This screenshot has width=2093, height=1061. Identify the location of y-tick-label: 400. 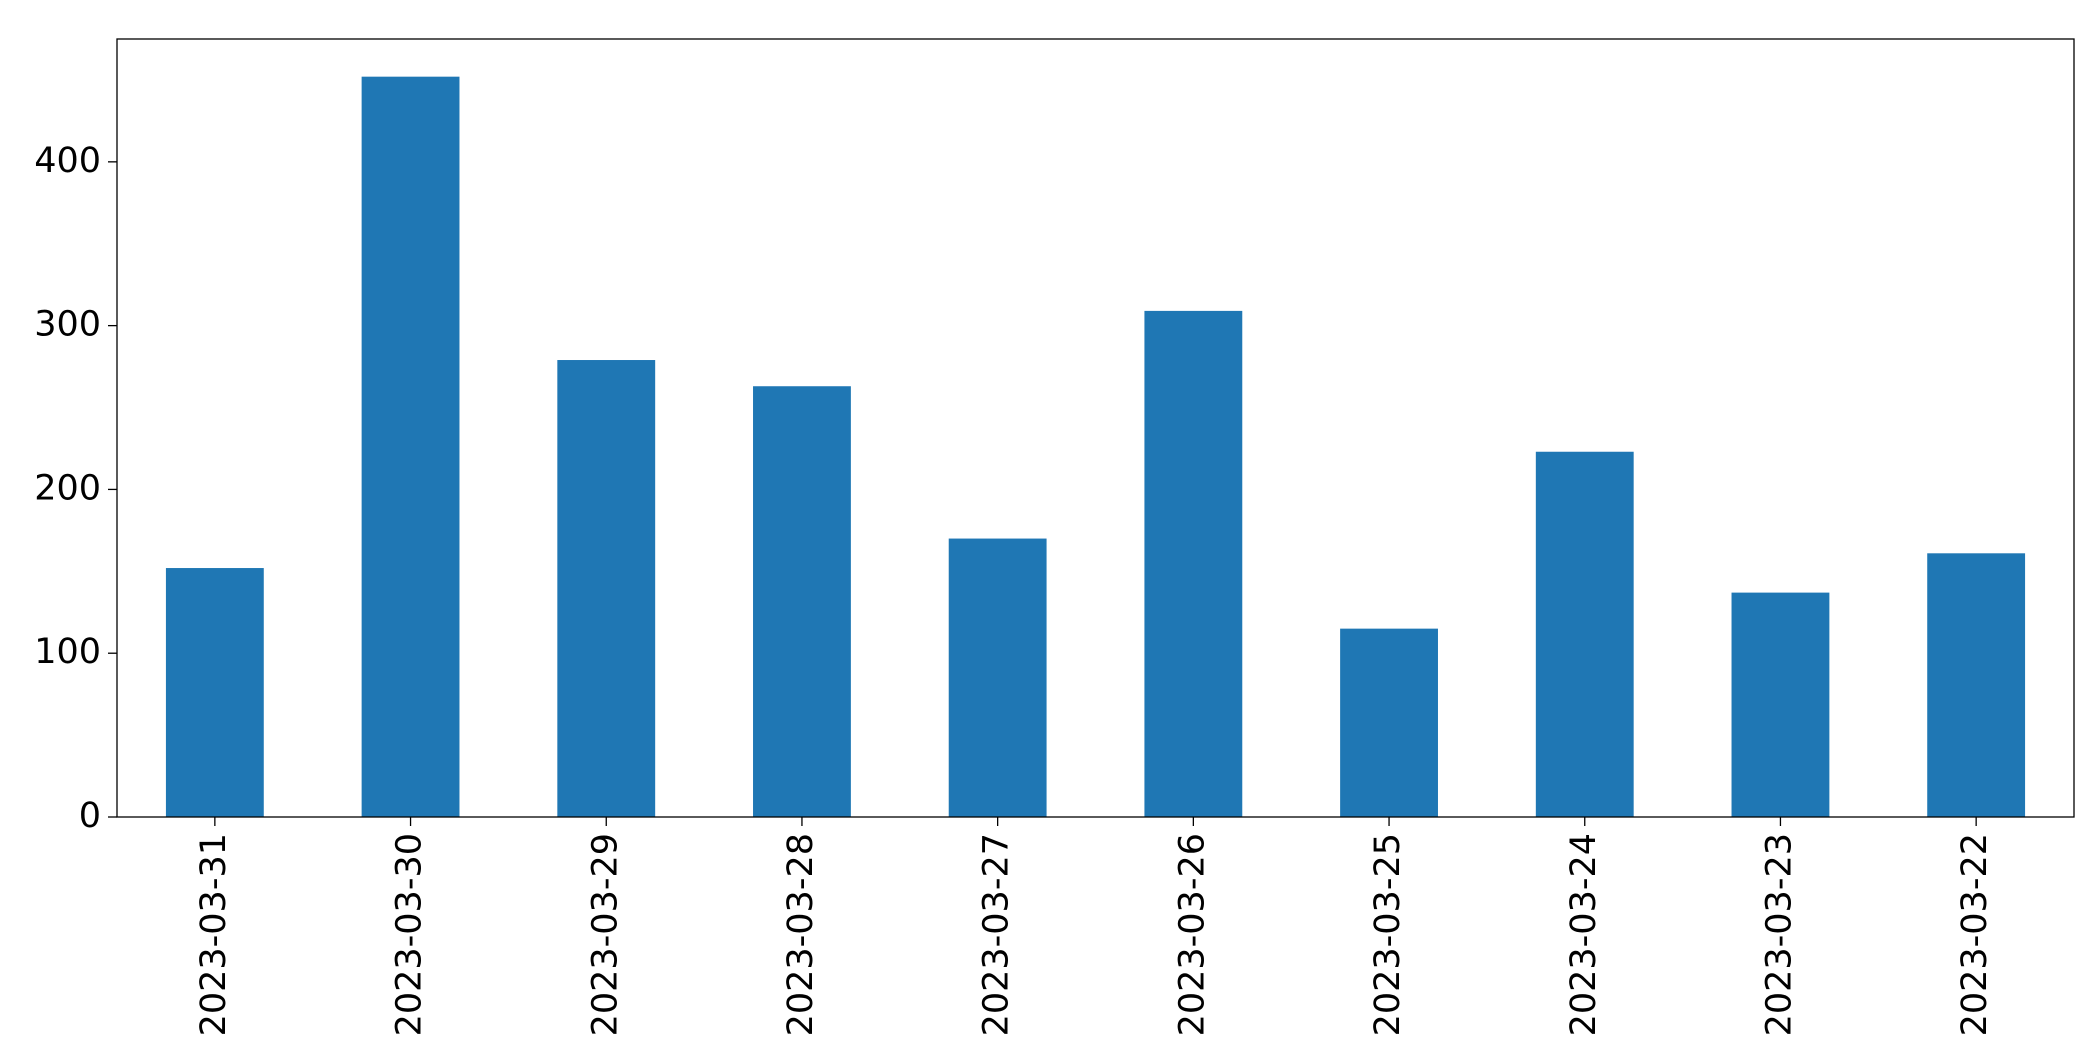
(67, 161).